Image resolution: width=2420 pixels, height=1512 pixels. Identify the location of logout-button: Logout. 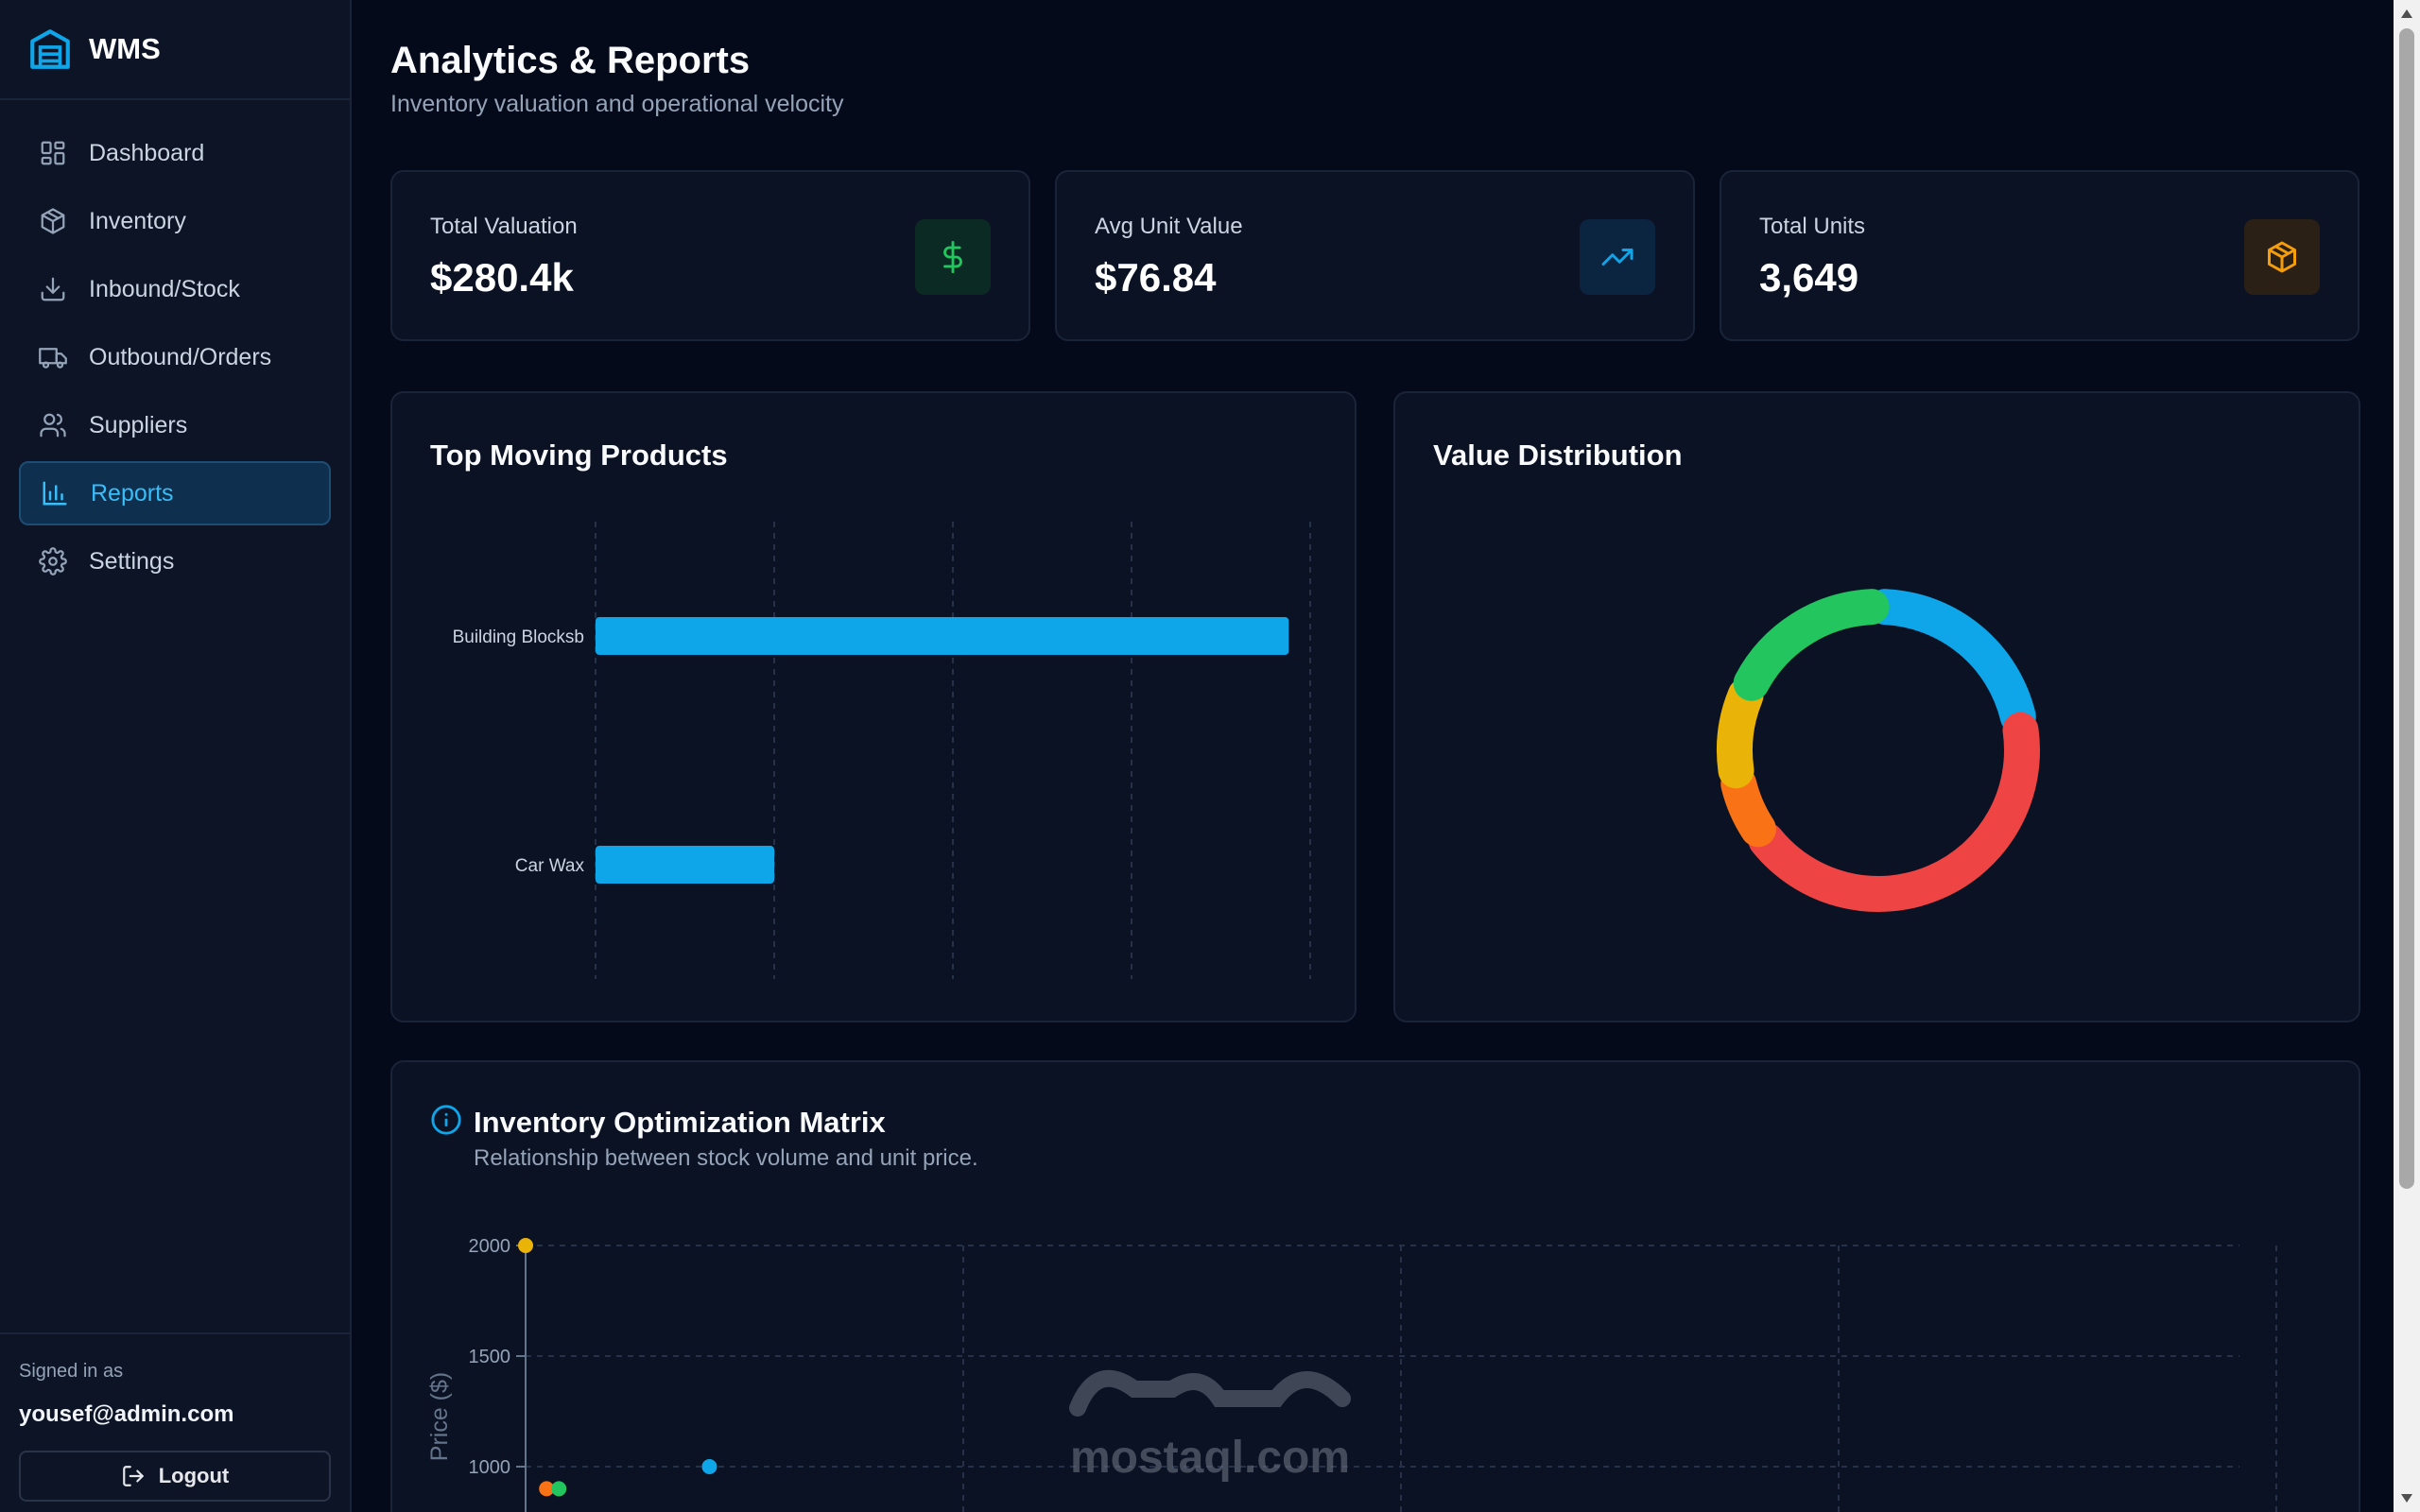
(175, 1476).